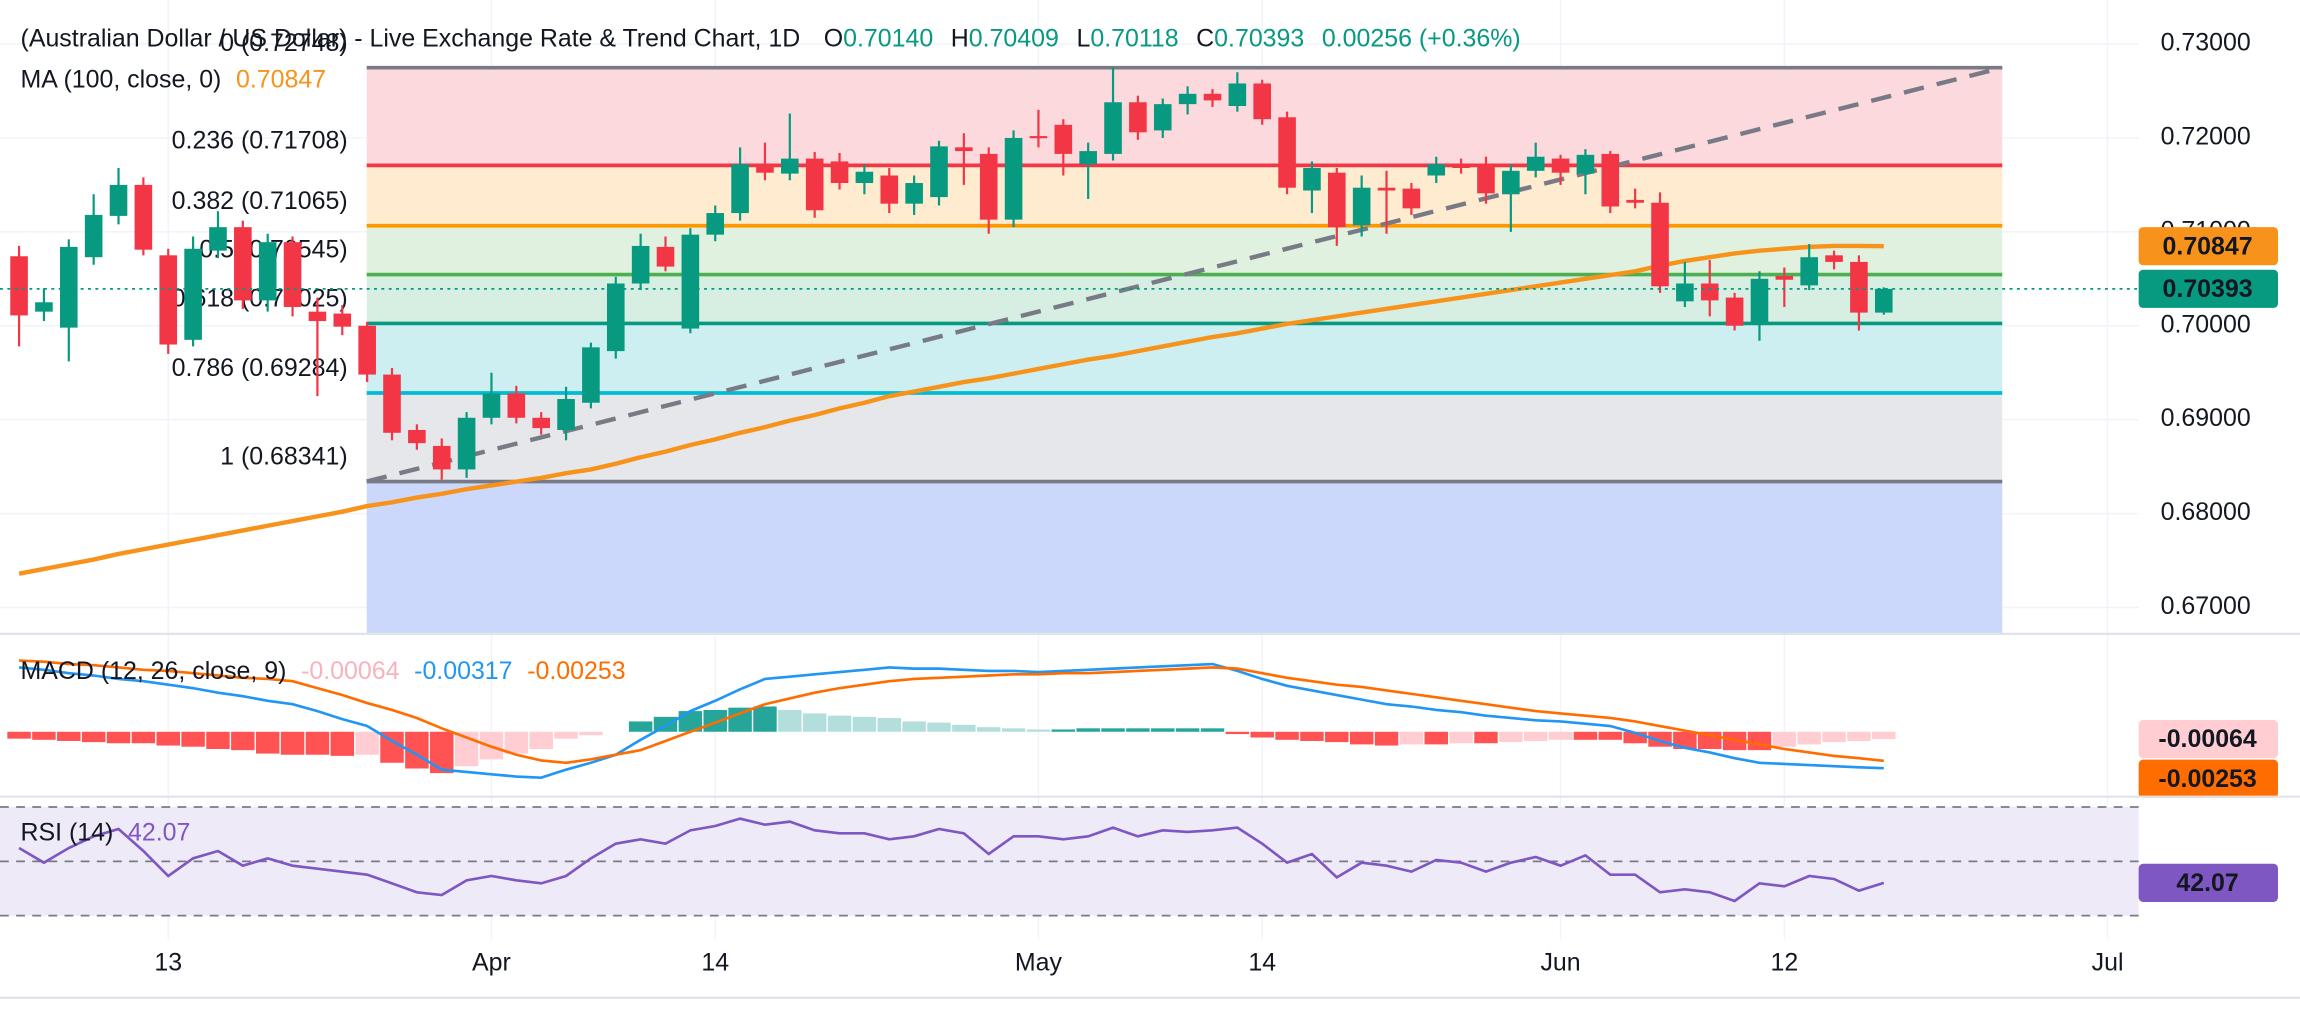 The height and width of the screenshot is (1030, 2300). I want to click on histogram-value: -0.00064, so click(350, 671).